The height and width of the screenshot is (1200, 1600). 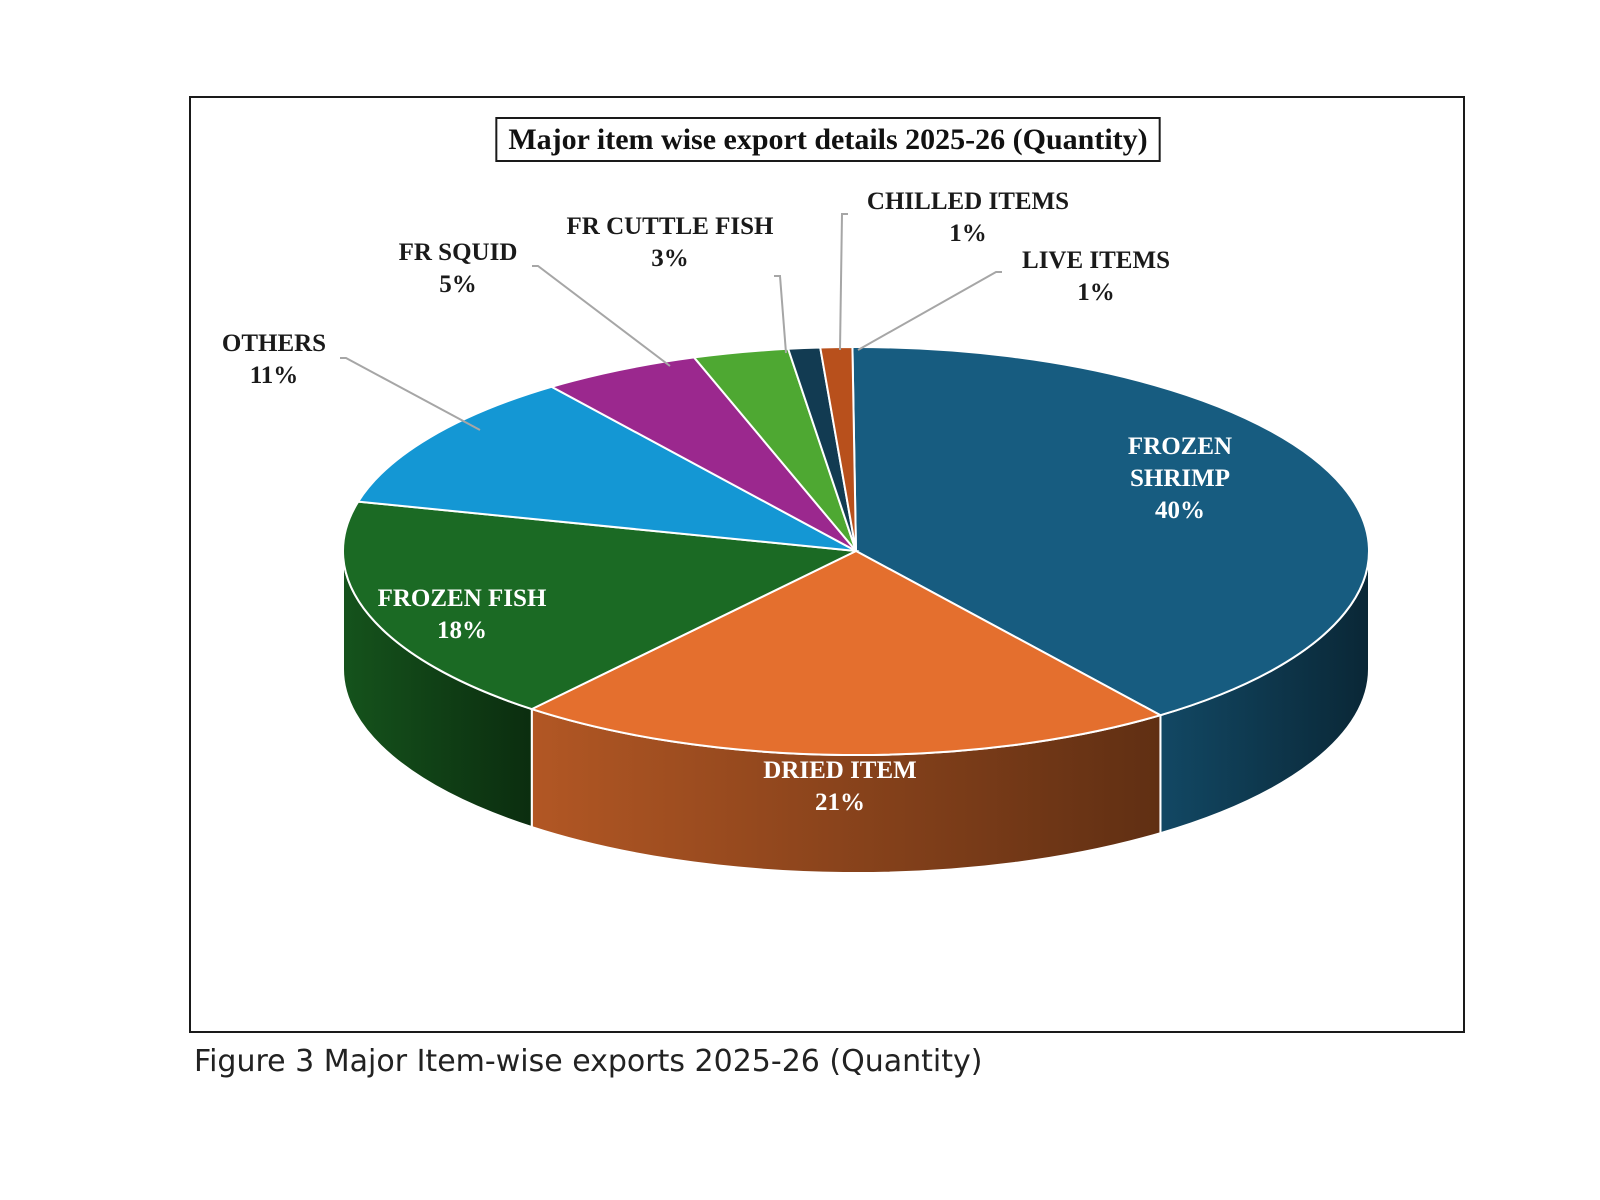 I want to click on slice-label-live-items: LIVE ITEMS 1%, so click(x=1096, y=276).